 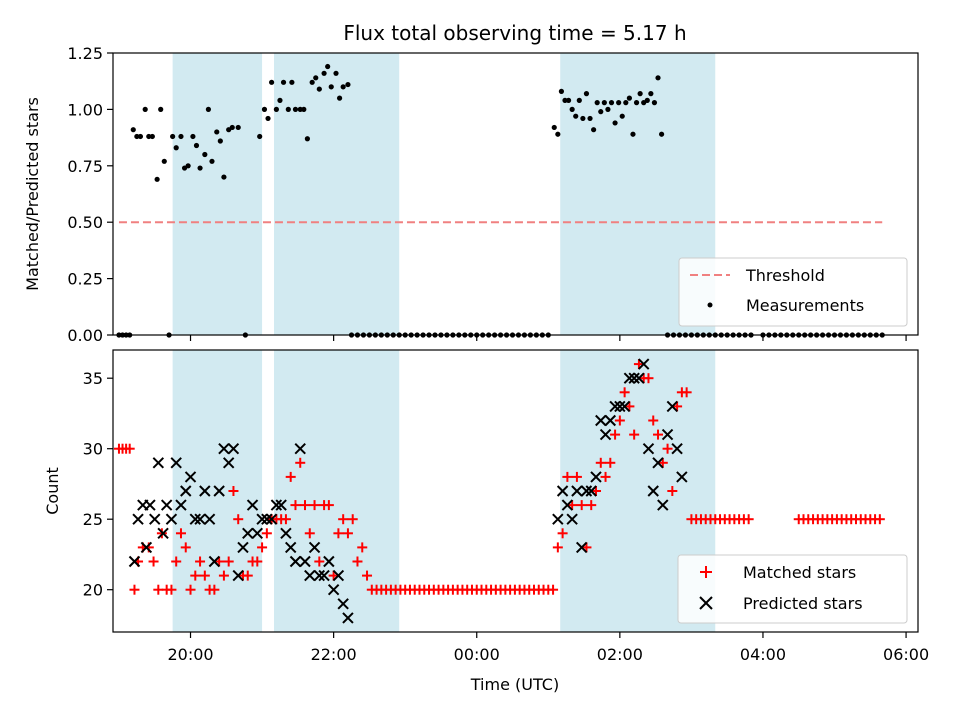 What do you see at coordinates (906, 654) in the screenshot?
I see `x-tick-label: 06:00` at bounding box center [906, 654].